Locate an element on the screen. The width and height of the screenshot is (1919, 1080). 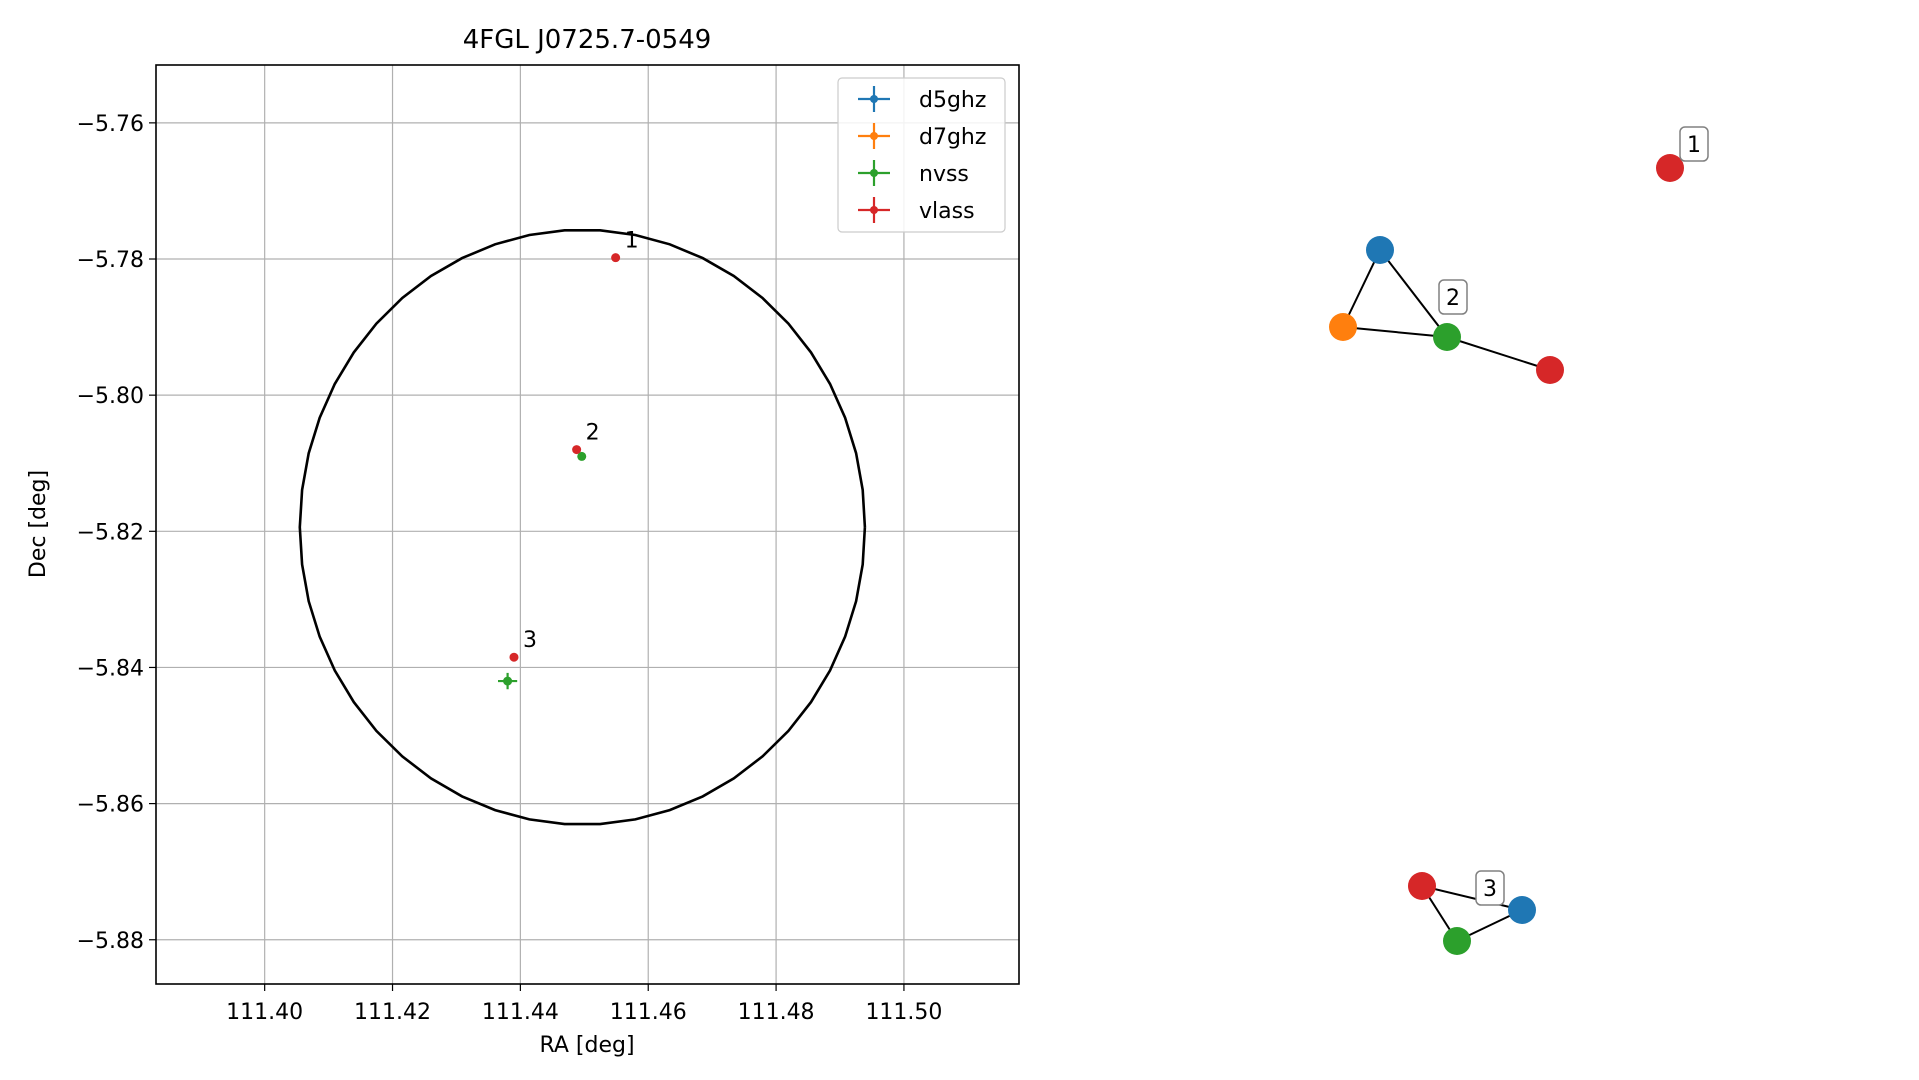
x-tick-label: 111.50 is located at coordinates (903, 1012).